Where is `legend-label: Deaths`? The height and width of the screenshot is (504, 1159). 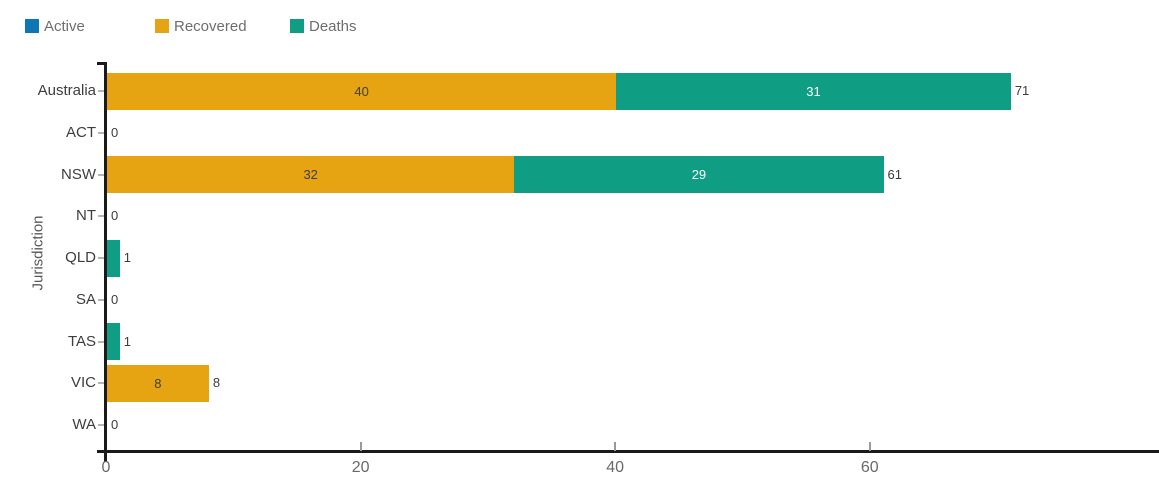 legend-label: Deaths is located at coordinates (333, 26).